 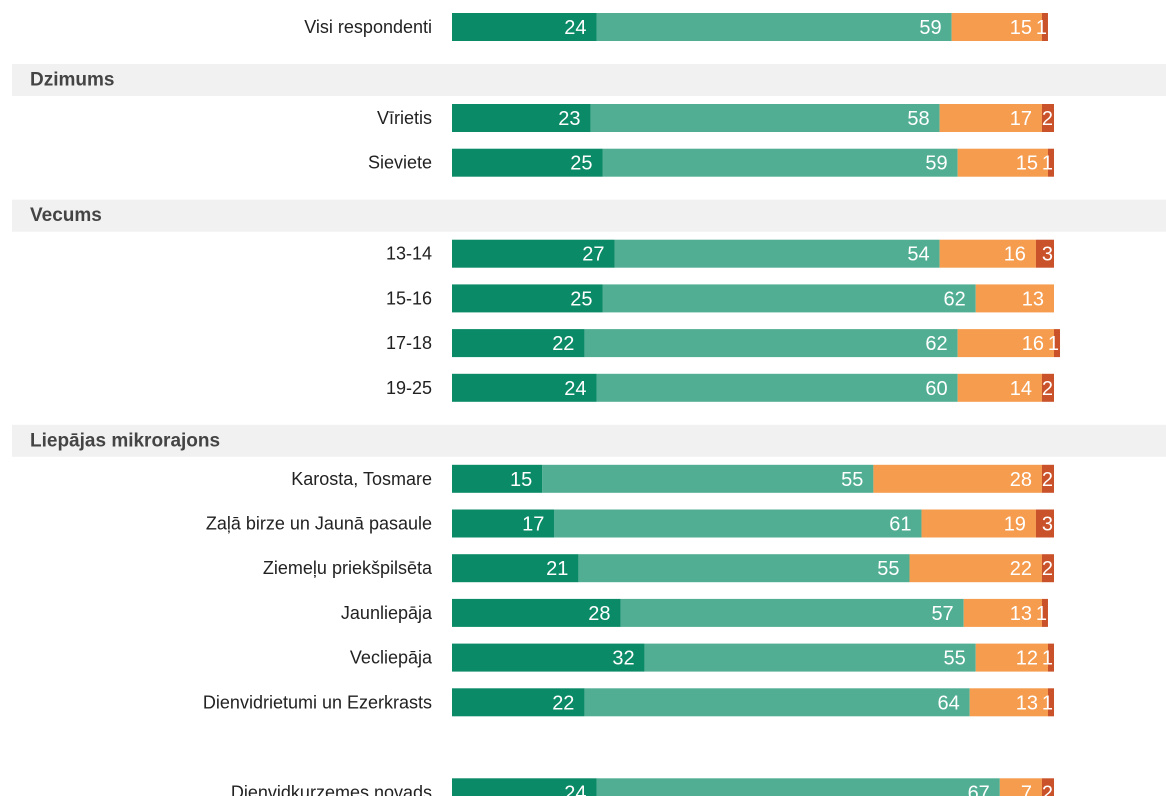 I want to click on category-label: Karosta, Tosmare, so click(x=361, y=479).